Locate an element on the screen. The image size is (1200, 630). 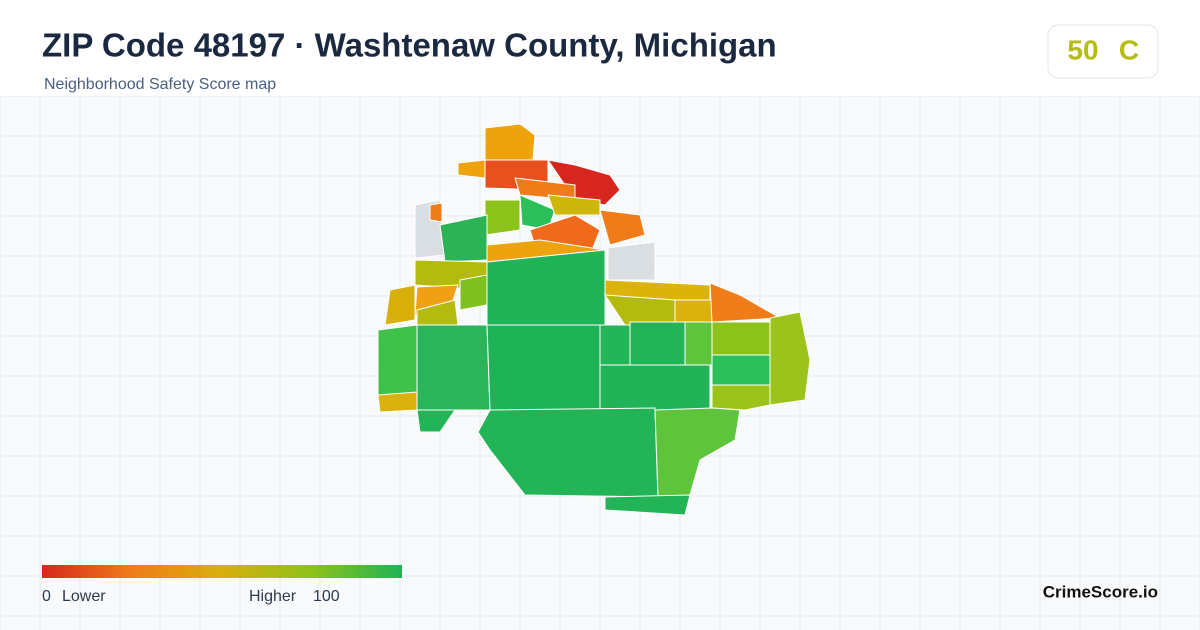
subtitle: Neighborhood Safety Score map is located at coordinates (160, 84).